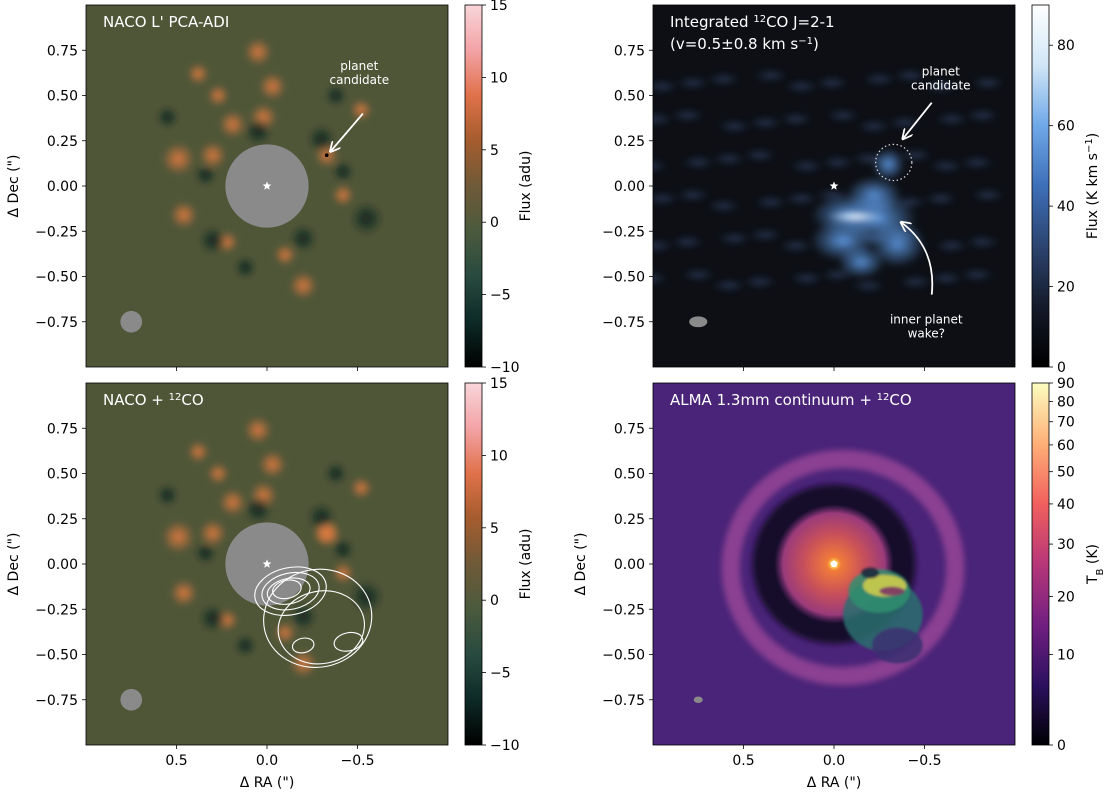 This screenshot has height=795, width=1109. Describe the element at coordinates (358, 761) in the screenshot. I see `x-tick-label: −0.5` at that location.